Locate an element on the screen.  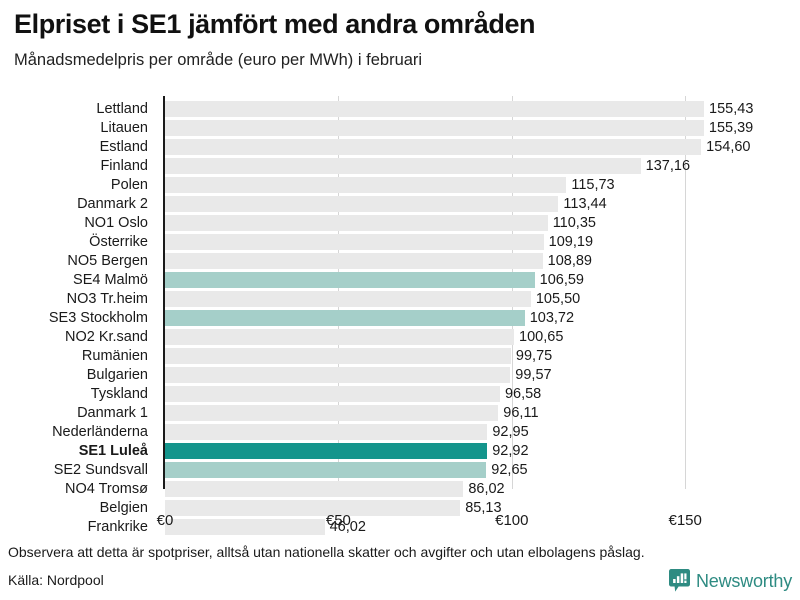
category-label: NO4 Tromsø is located at coordinates (106, 489).